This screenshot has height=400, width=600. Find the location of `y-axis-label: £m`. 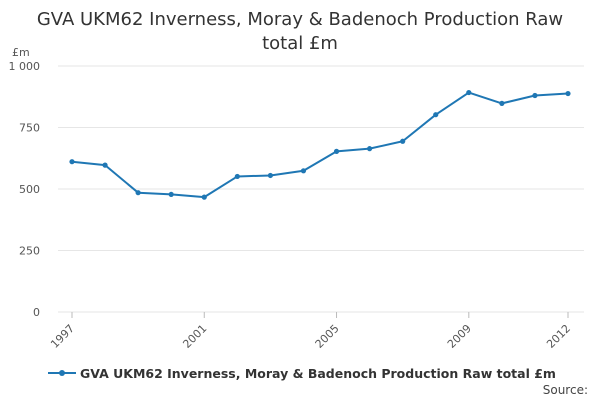

y-axis-label: £m is located at coordinates (21, 52).